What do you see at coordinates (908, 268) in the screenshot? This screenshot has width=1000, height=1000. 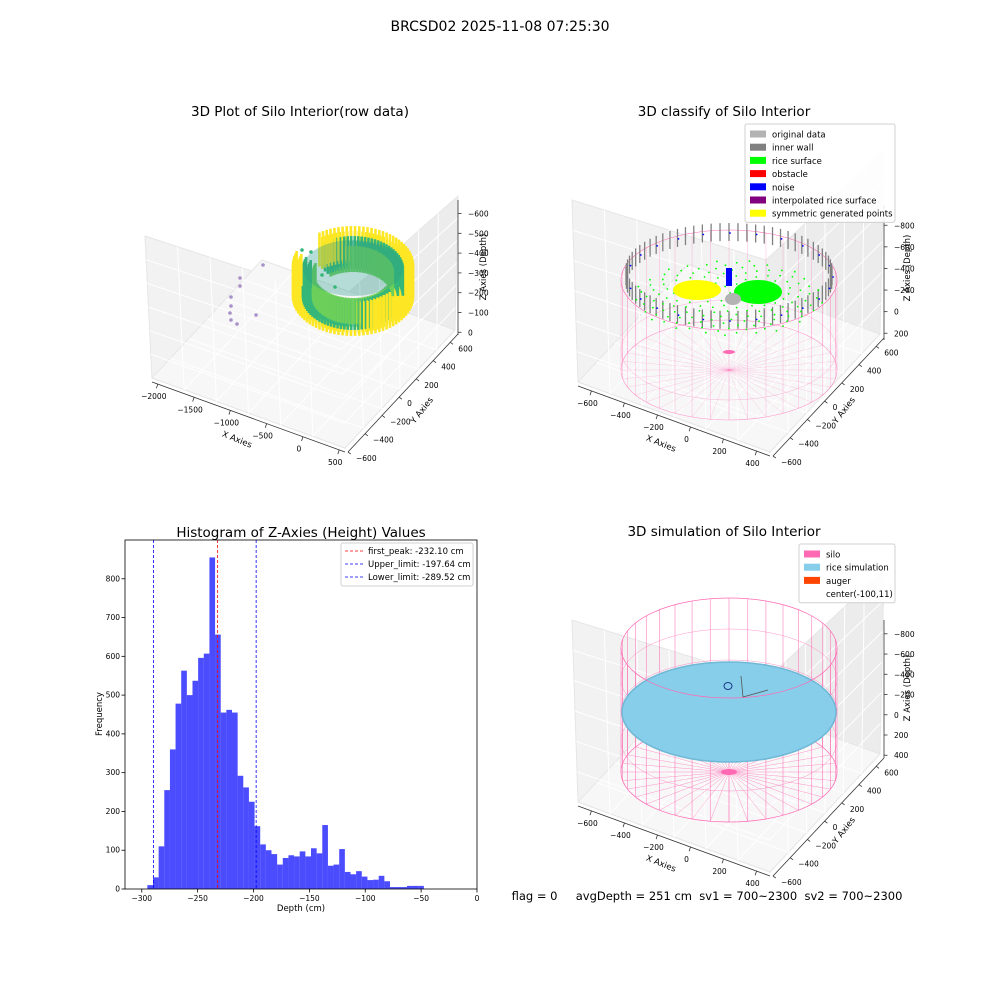 I see `z-axis-label: Z Axies (Depth)` at bounding box center [908, 268].